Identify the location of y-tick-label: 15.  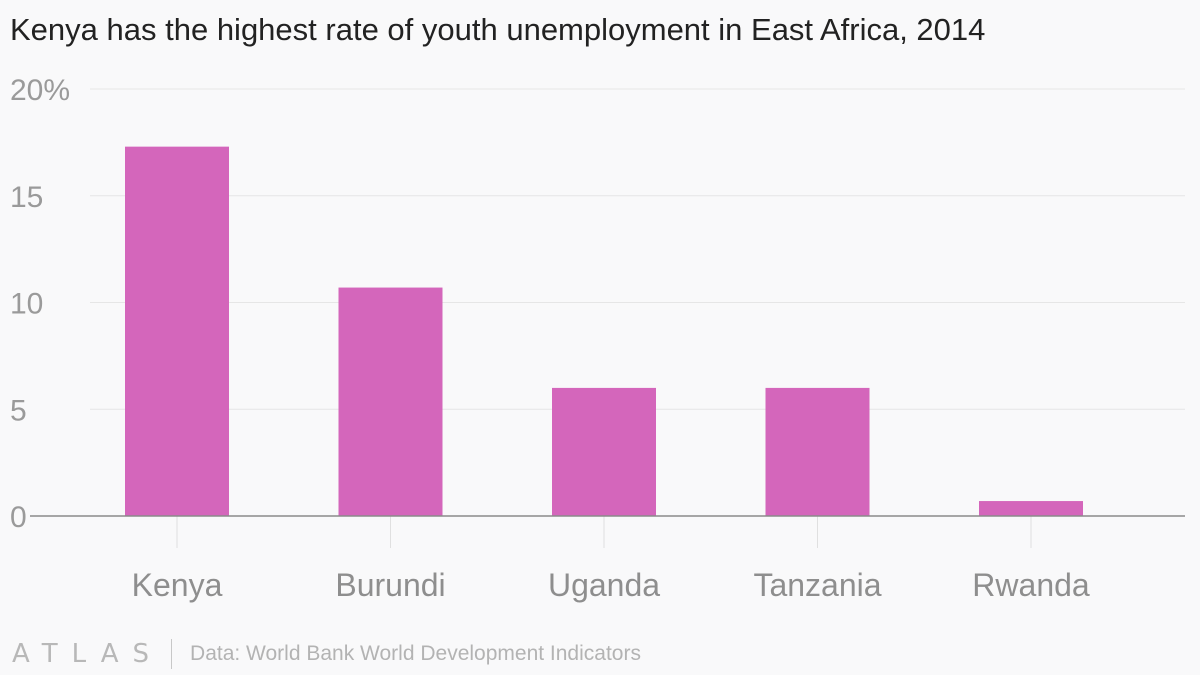
(26, 197).